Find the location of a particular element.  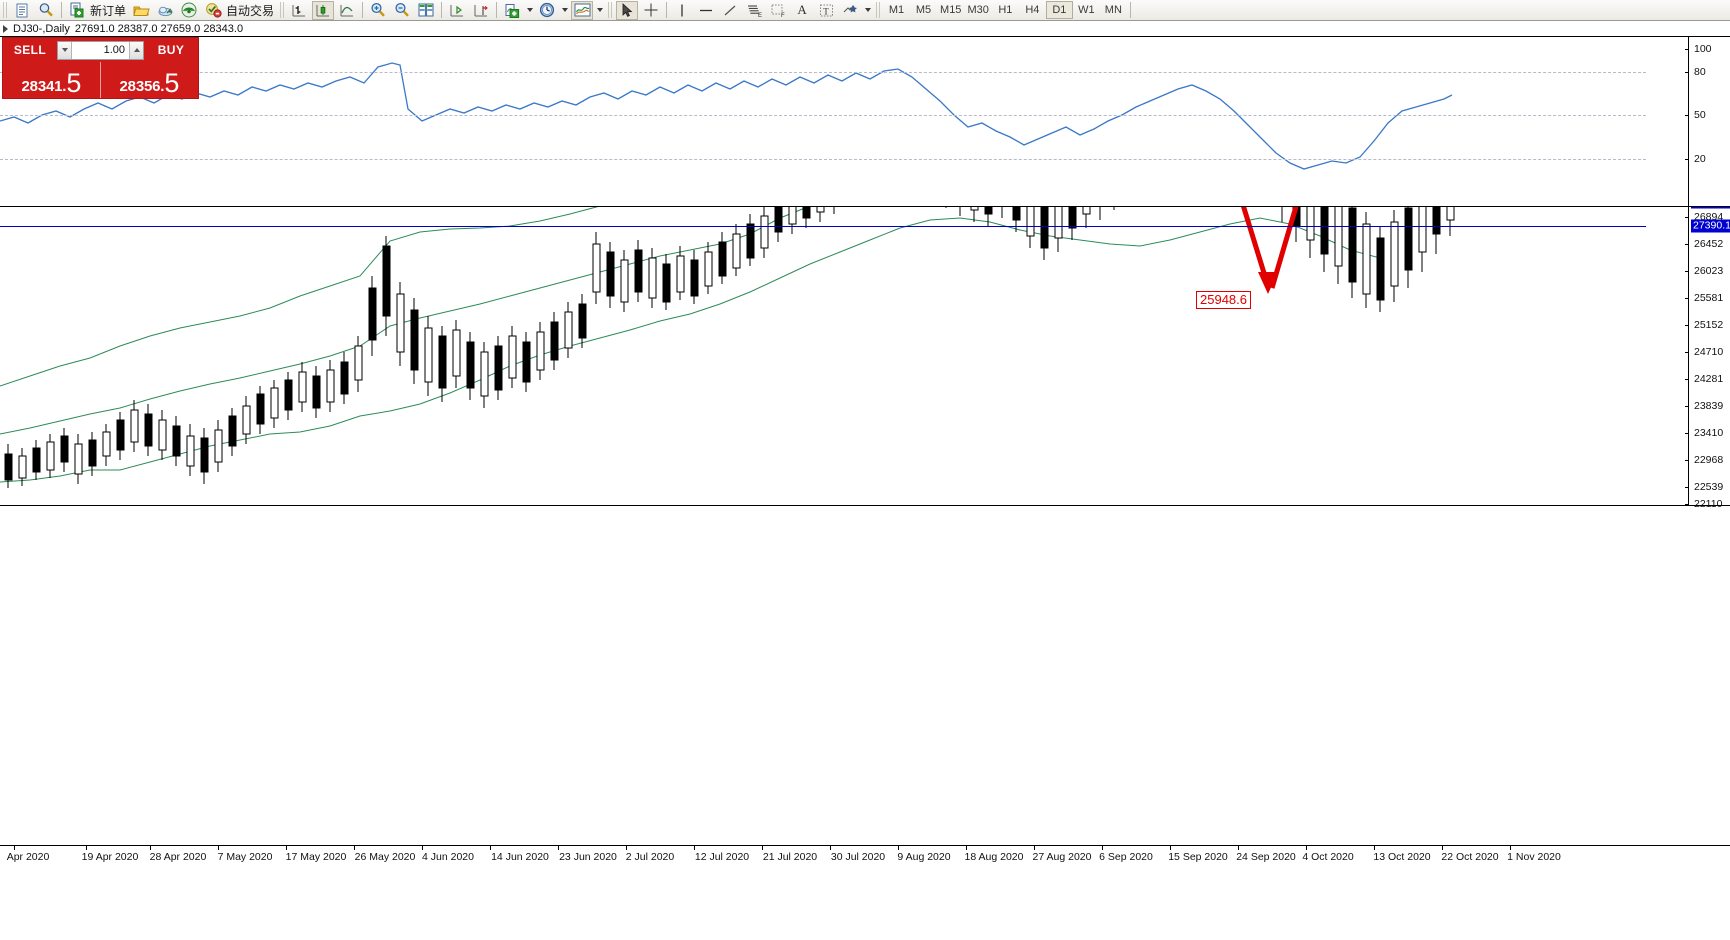

timeframe-mn: MN is located at coordinates (1113, 10).